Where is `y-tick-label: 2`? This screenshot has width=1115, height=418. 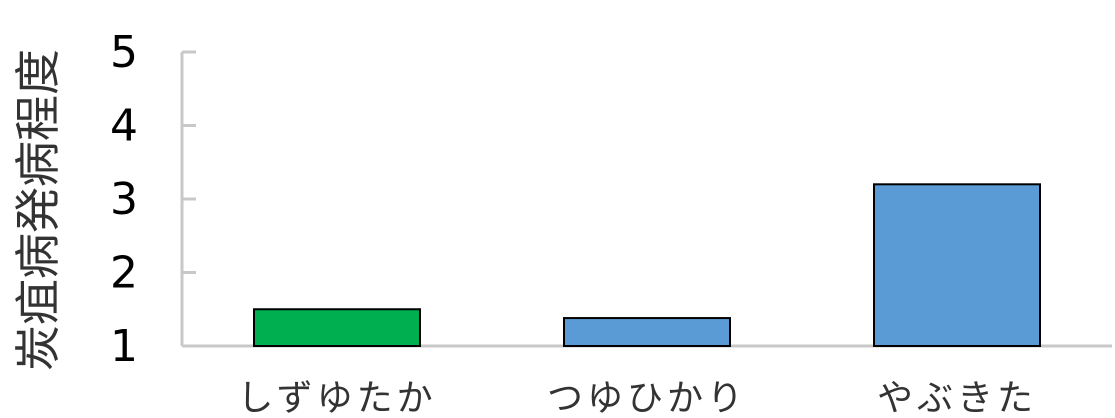
y-tick-label: 2 is located at coordinates (124, 273).